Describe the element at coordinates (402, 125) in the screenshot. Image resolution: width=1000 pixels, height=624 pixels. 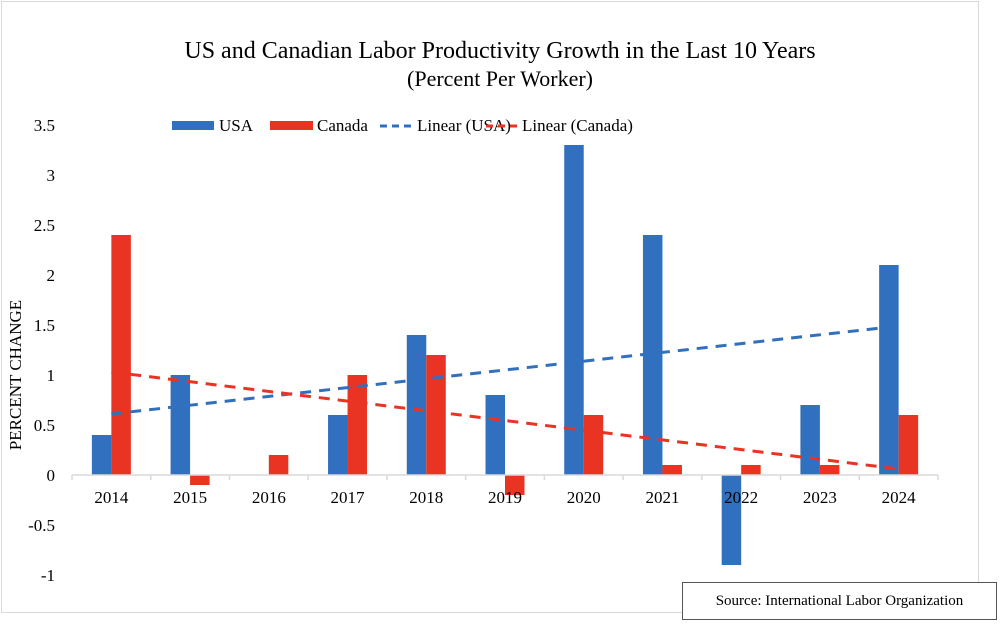
I see `legend: USA Canada Linear (USA) Linear (Canada)` at that location.